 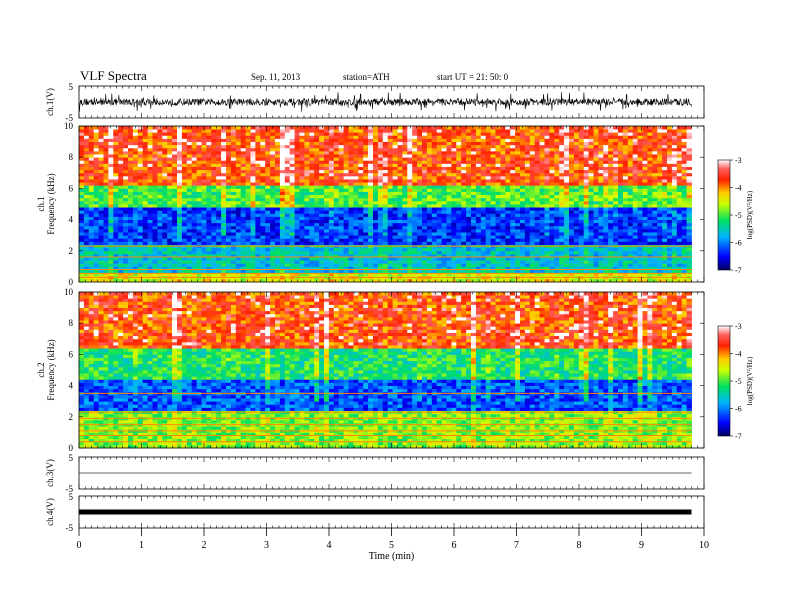 What do you see at coordinates (375, 473) in the screenshot?
I see `ch3-waveform-panel: 5 -5 ch.3(V)` at bounding box center [375, 473].